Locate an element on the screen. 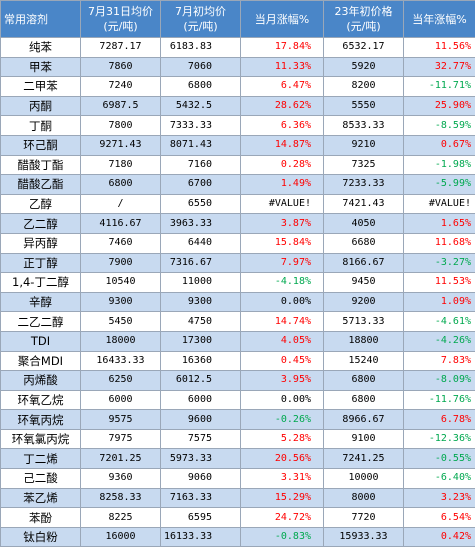  cell-month-change: 0.45% is located at coordinates (282, 361).